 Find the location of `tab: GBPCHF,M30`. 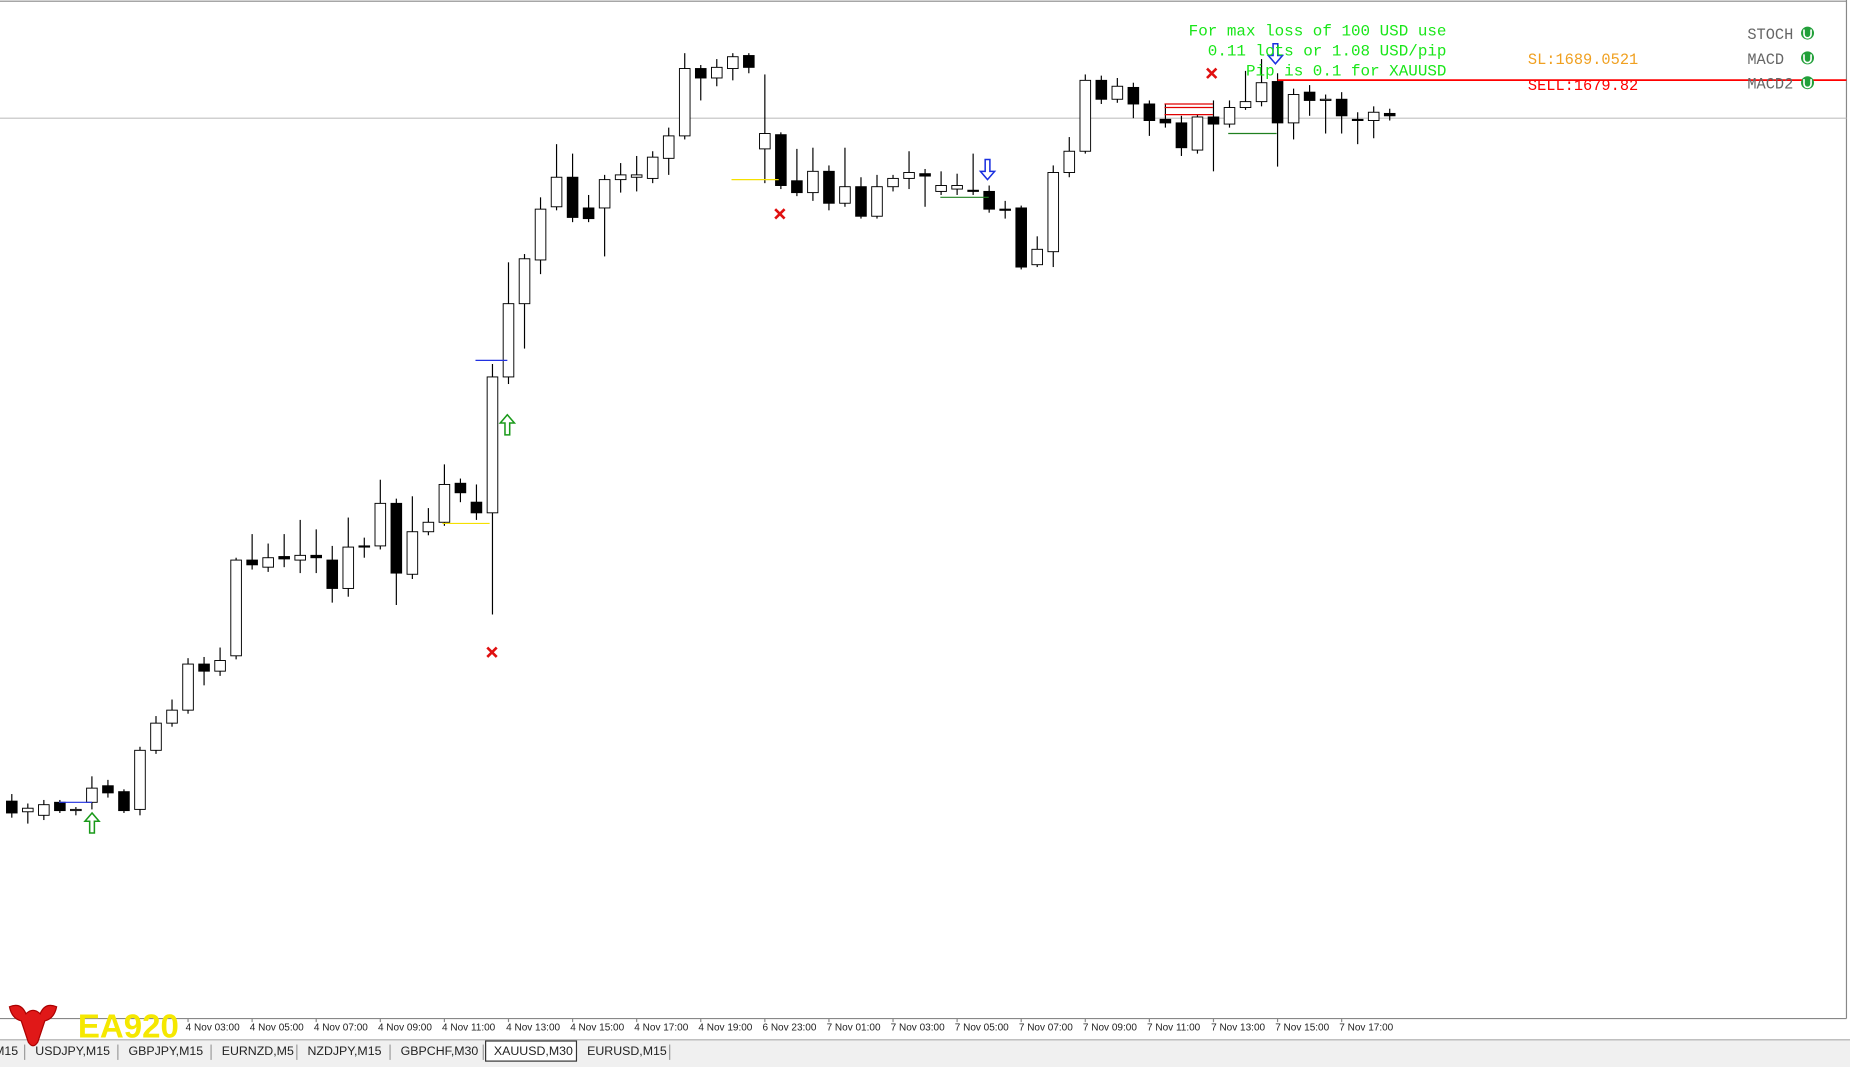

tab: GBPCHF,M30 is located at coordinates (442, 1052).